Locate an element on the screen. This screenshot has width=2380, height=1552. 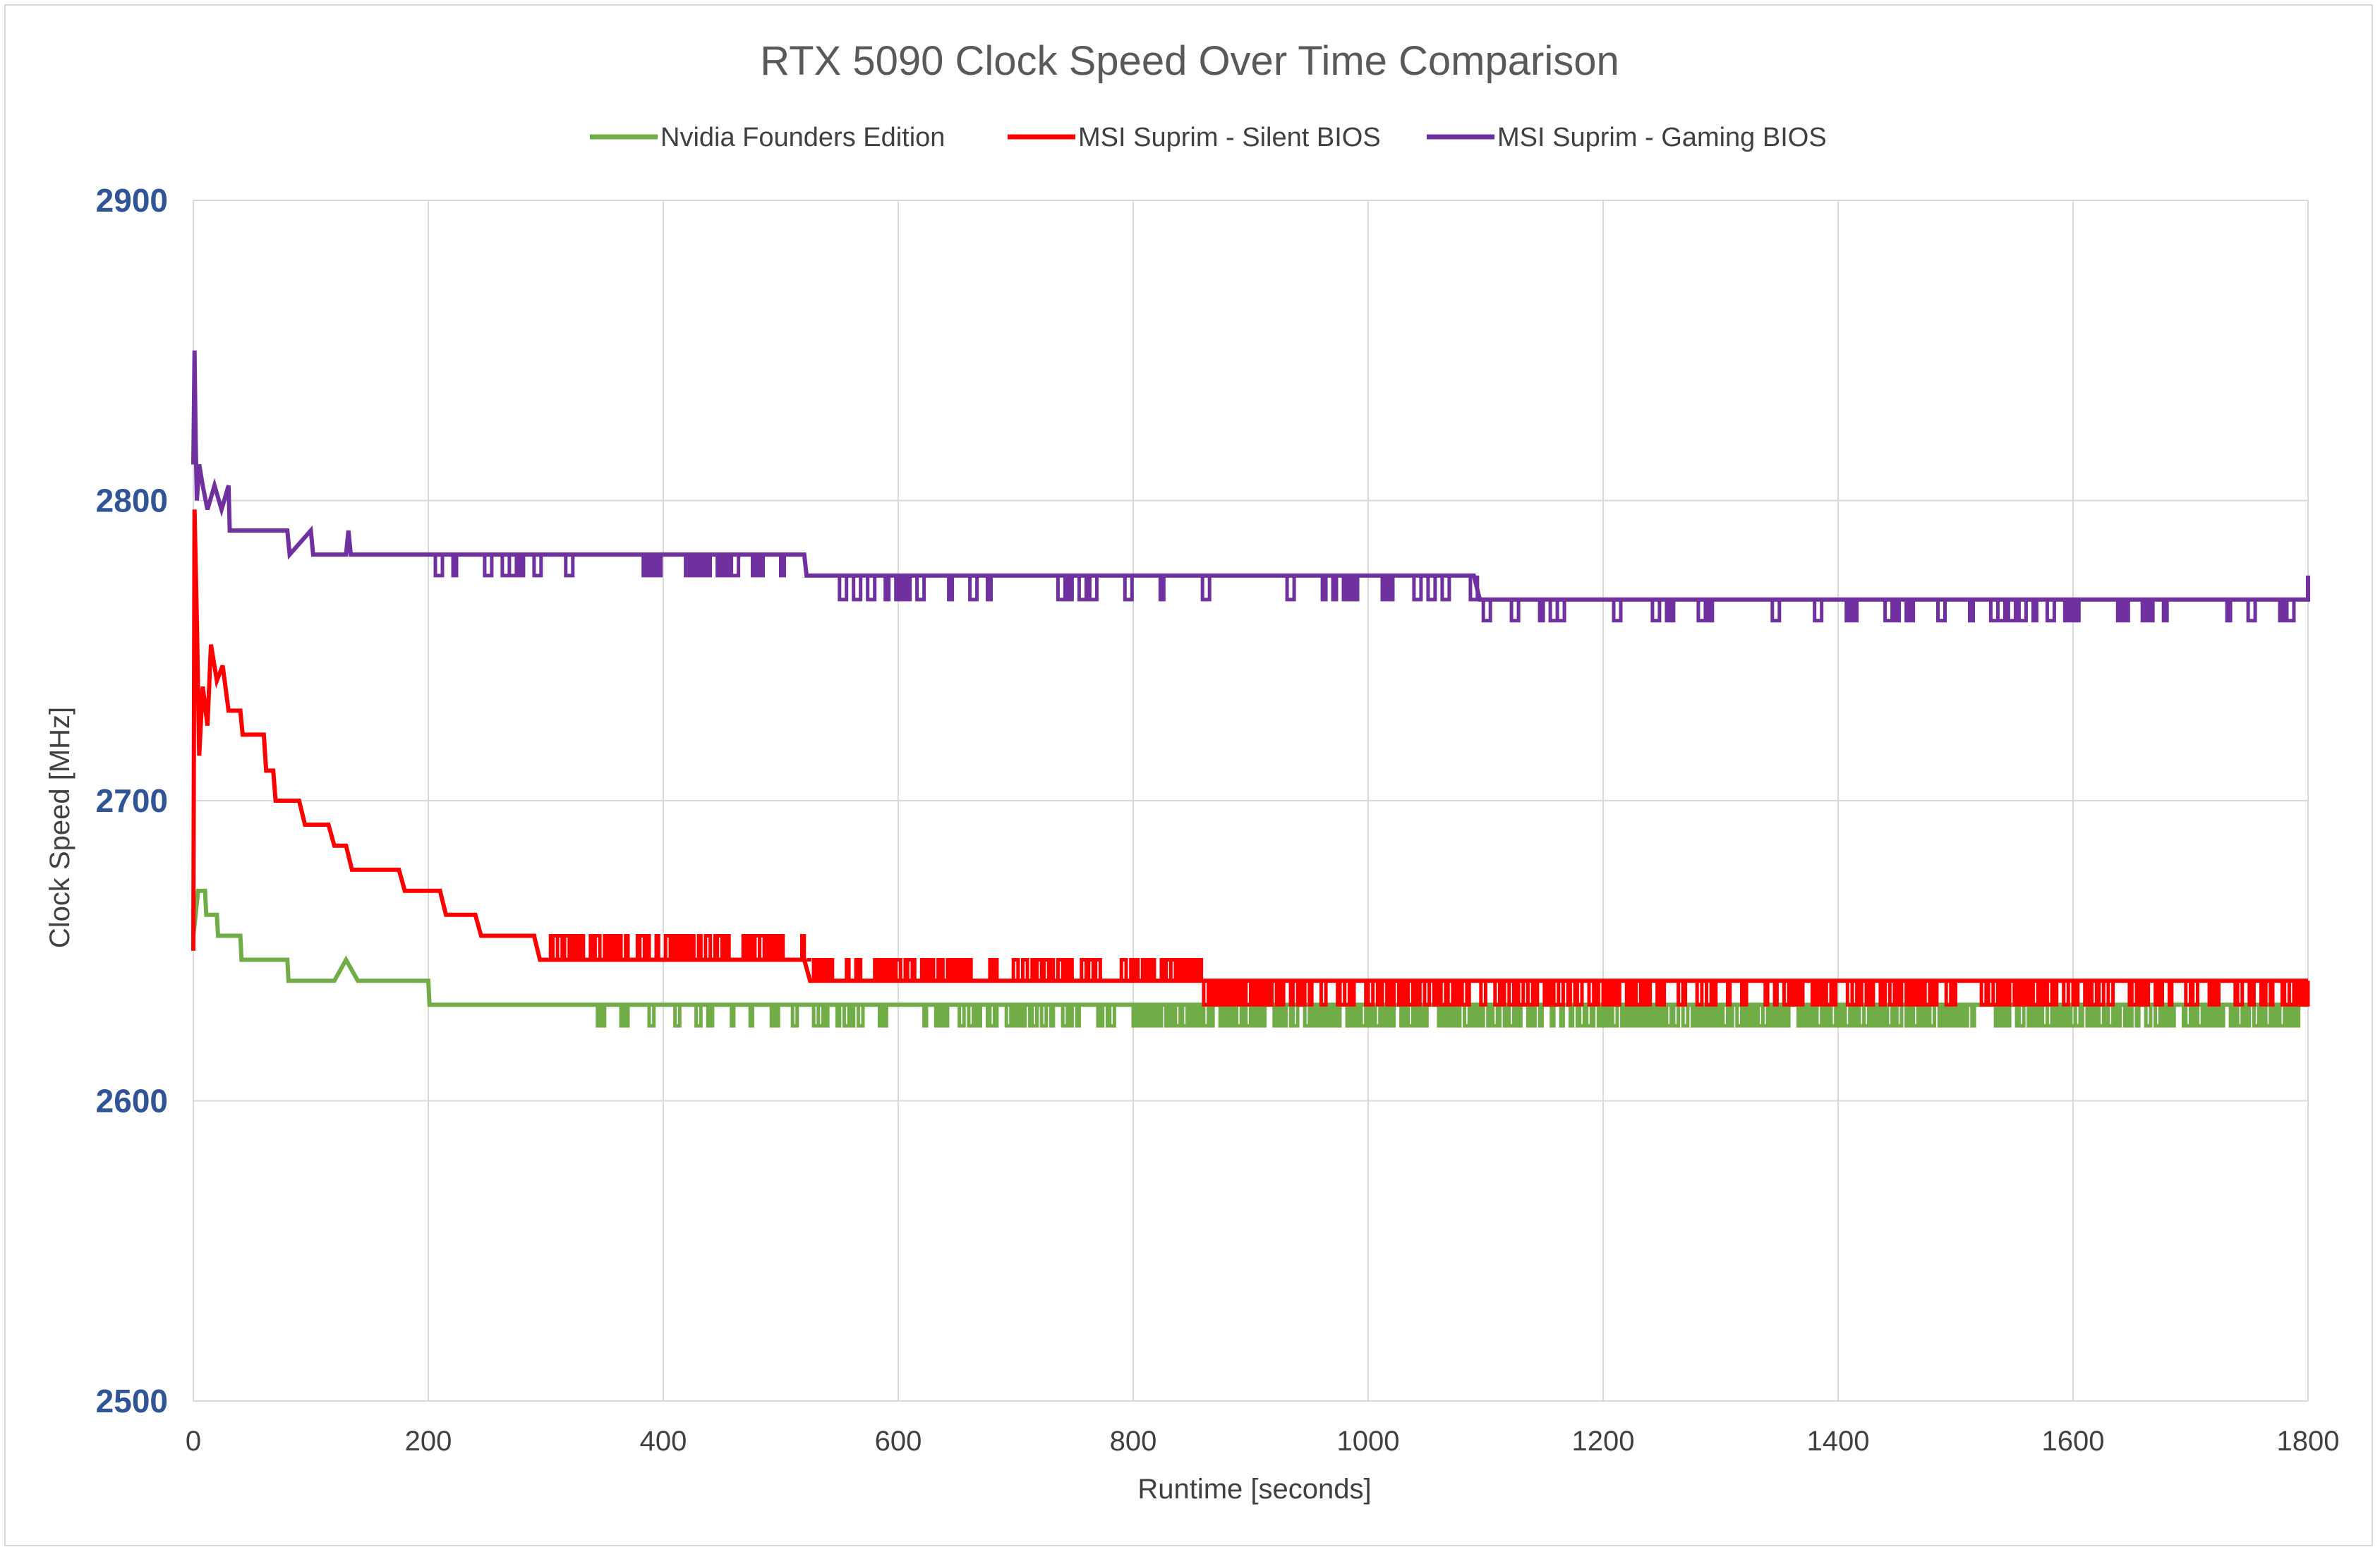
y-tick-label: 2500 is located at coordinates (132, 1401).